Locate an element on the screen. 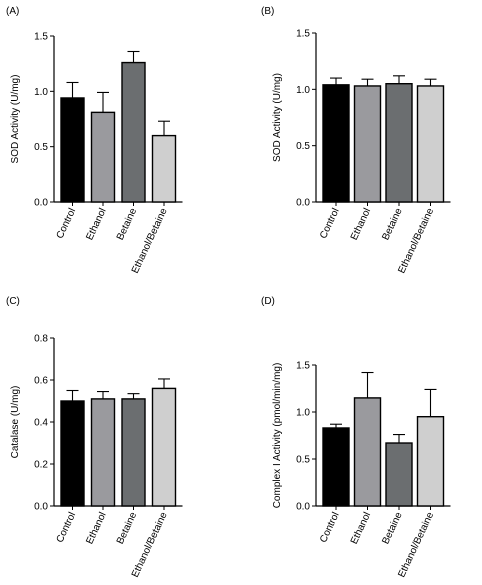 The image size is (482, 585). y-tick-label: 0.4 is located at coordinates (41, 423).